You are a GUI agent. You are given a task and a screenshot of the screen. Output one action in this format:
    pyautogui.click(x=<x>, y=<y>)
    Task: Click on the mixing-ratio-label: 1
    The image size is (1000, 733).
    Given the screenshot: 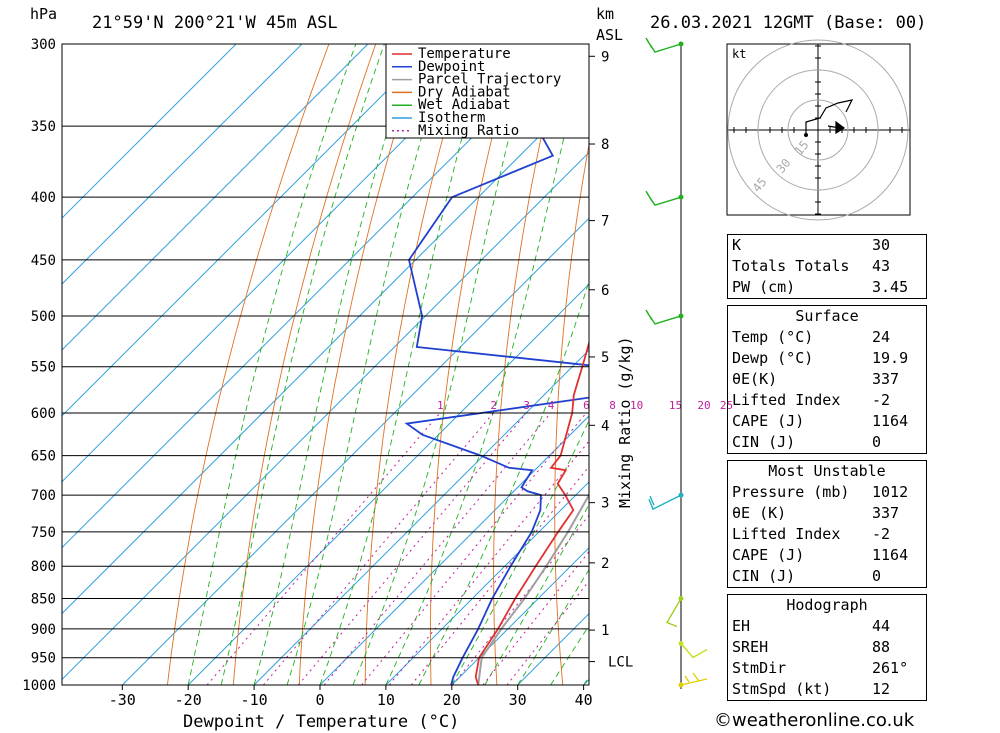 What is the action you would take?
    pyautogui.click(x=440, y=405)
    